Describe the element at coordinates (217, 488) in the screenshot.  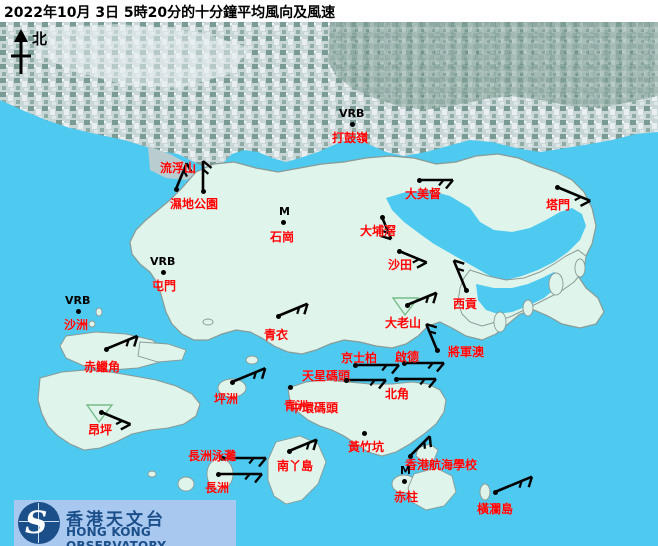
I see `station-label: 長洲` at that location.